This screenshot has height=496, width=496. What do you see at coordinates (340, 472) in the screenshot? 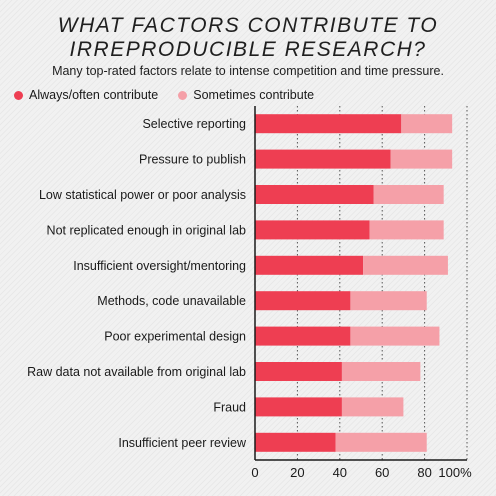
I see `x-tick-label-40: 40` at bounding box center [340, 472].